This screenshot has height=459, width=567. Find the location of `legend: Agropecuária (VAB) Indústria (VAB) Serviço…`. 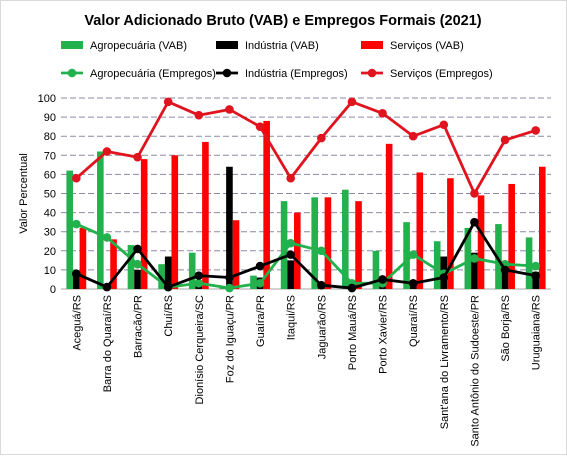

legend: Agropecuária (VAB) Indústria (VAB) Serviço… is located at coordinates (277, 60).